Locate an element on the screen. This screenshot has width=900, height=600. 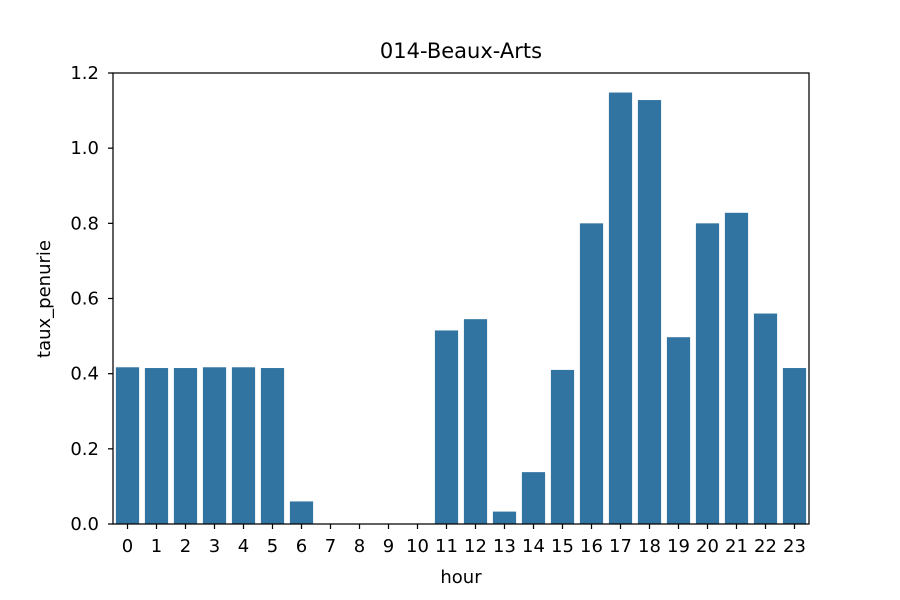
y-tick-label: 0.8 is located at coordinates (84, 223).